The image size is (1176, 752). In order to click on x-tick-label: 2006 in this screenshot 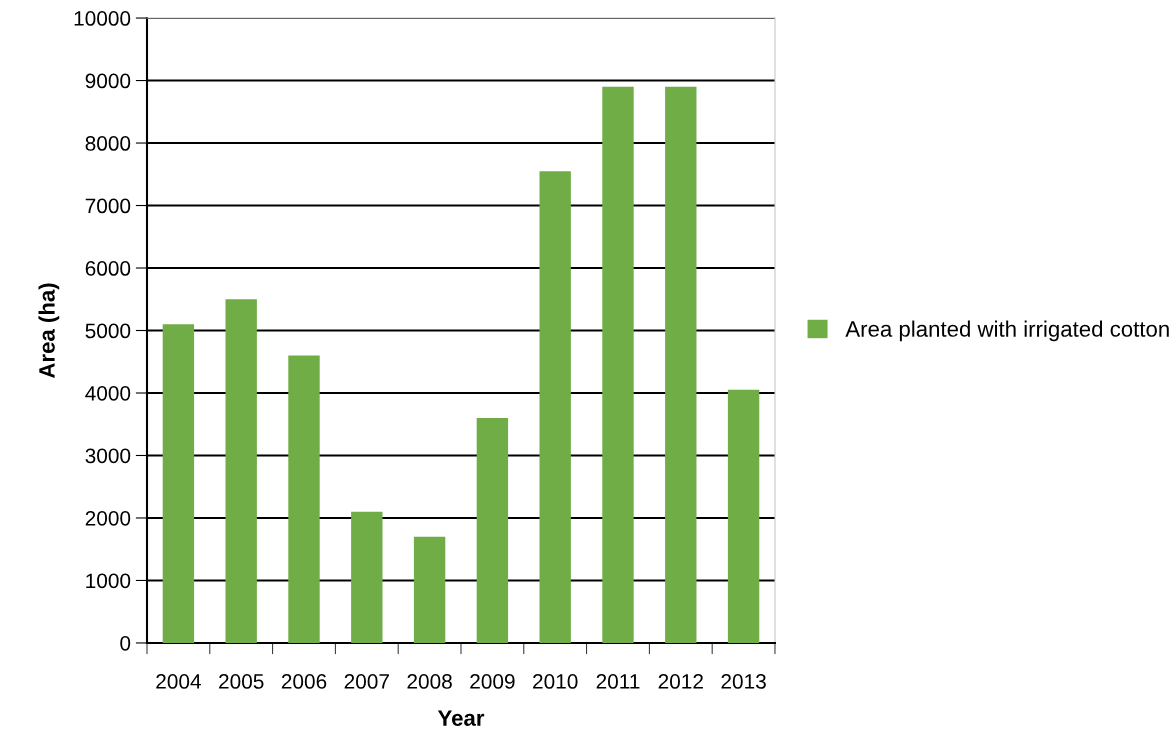, I will do `click(304, 681)`.